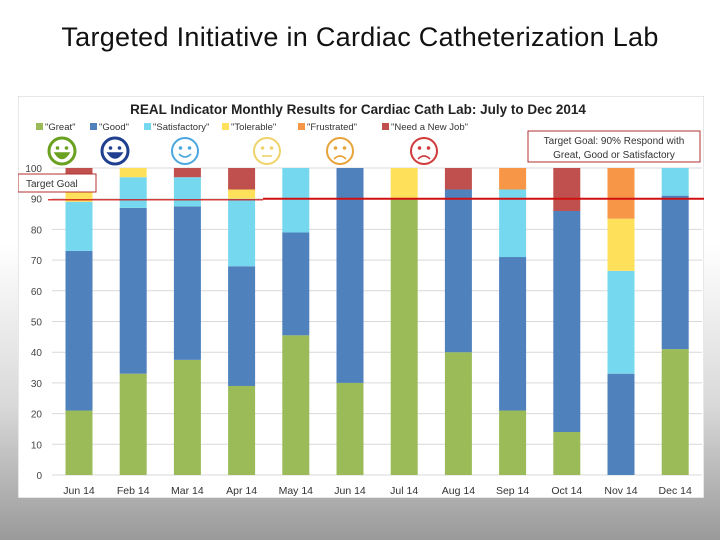 Image resolution: width=720 pixels, height=540 pixels. Describe the element at coordinates (332, 127) in the screenshot. I see `legend-label: "Frustrated"` at that location.